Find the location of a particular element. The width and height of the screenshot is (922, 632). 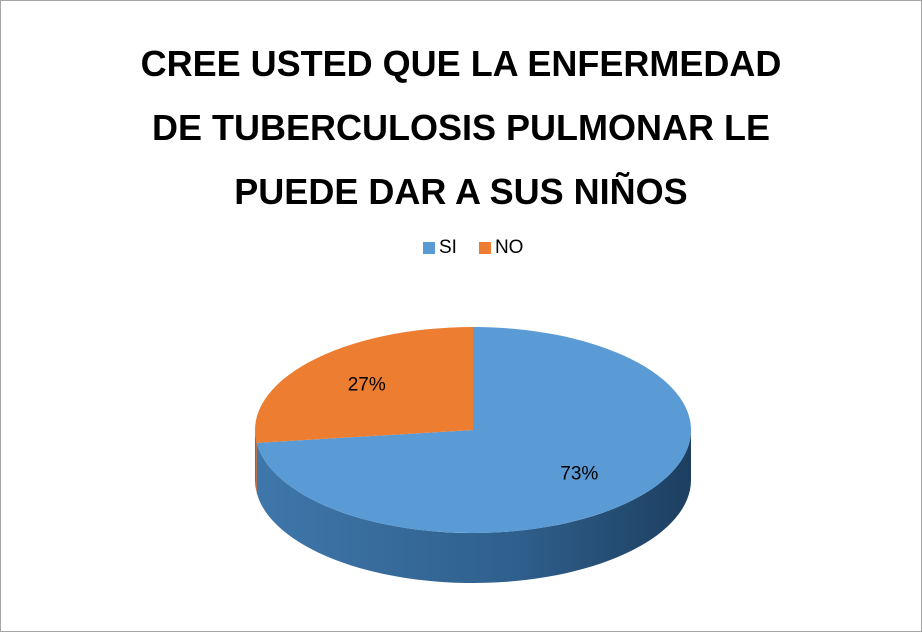

data-label: 27% is located at coordinates (367, 385).